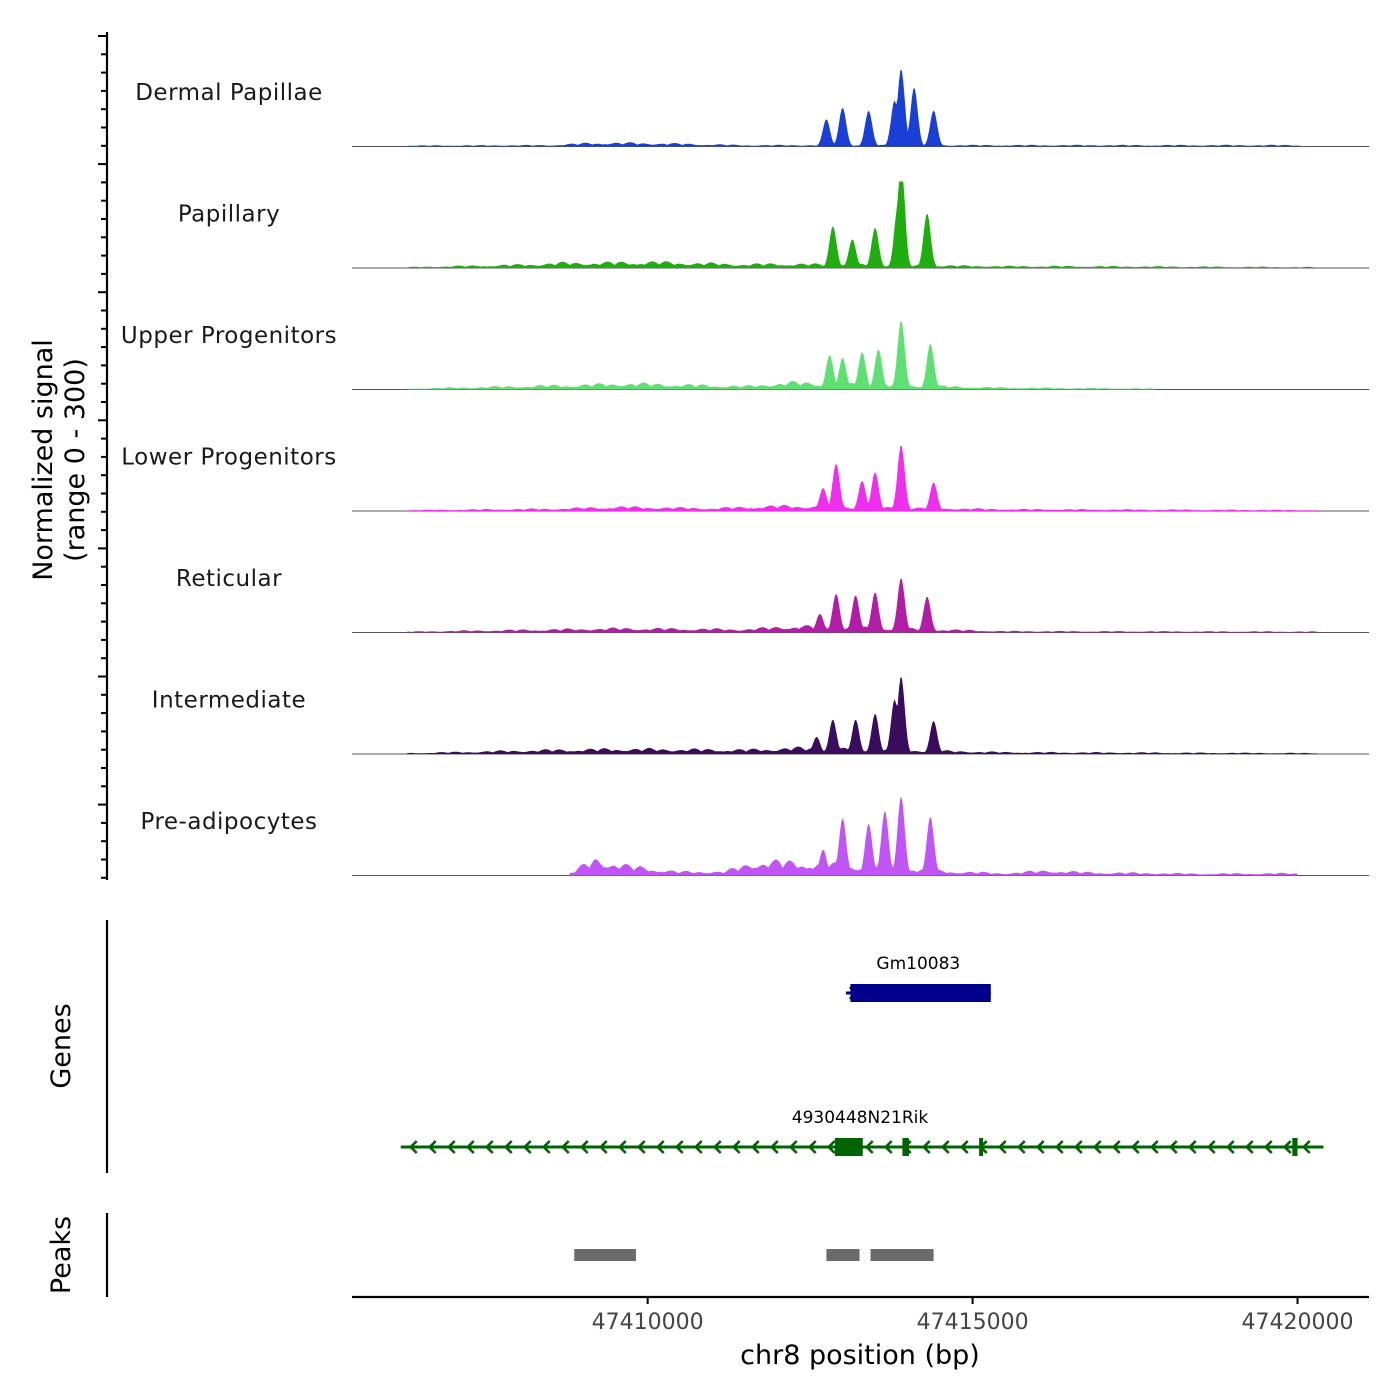 The height and width of the screenshot is (1400, 1400). Describe the element at coordinates (860, 1355) in the screenshot. I see `x-axis-title: chr8 position (bp)` at that location.